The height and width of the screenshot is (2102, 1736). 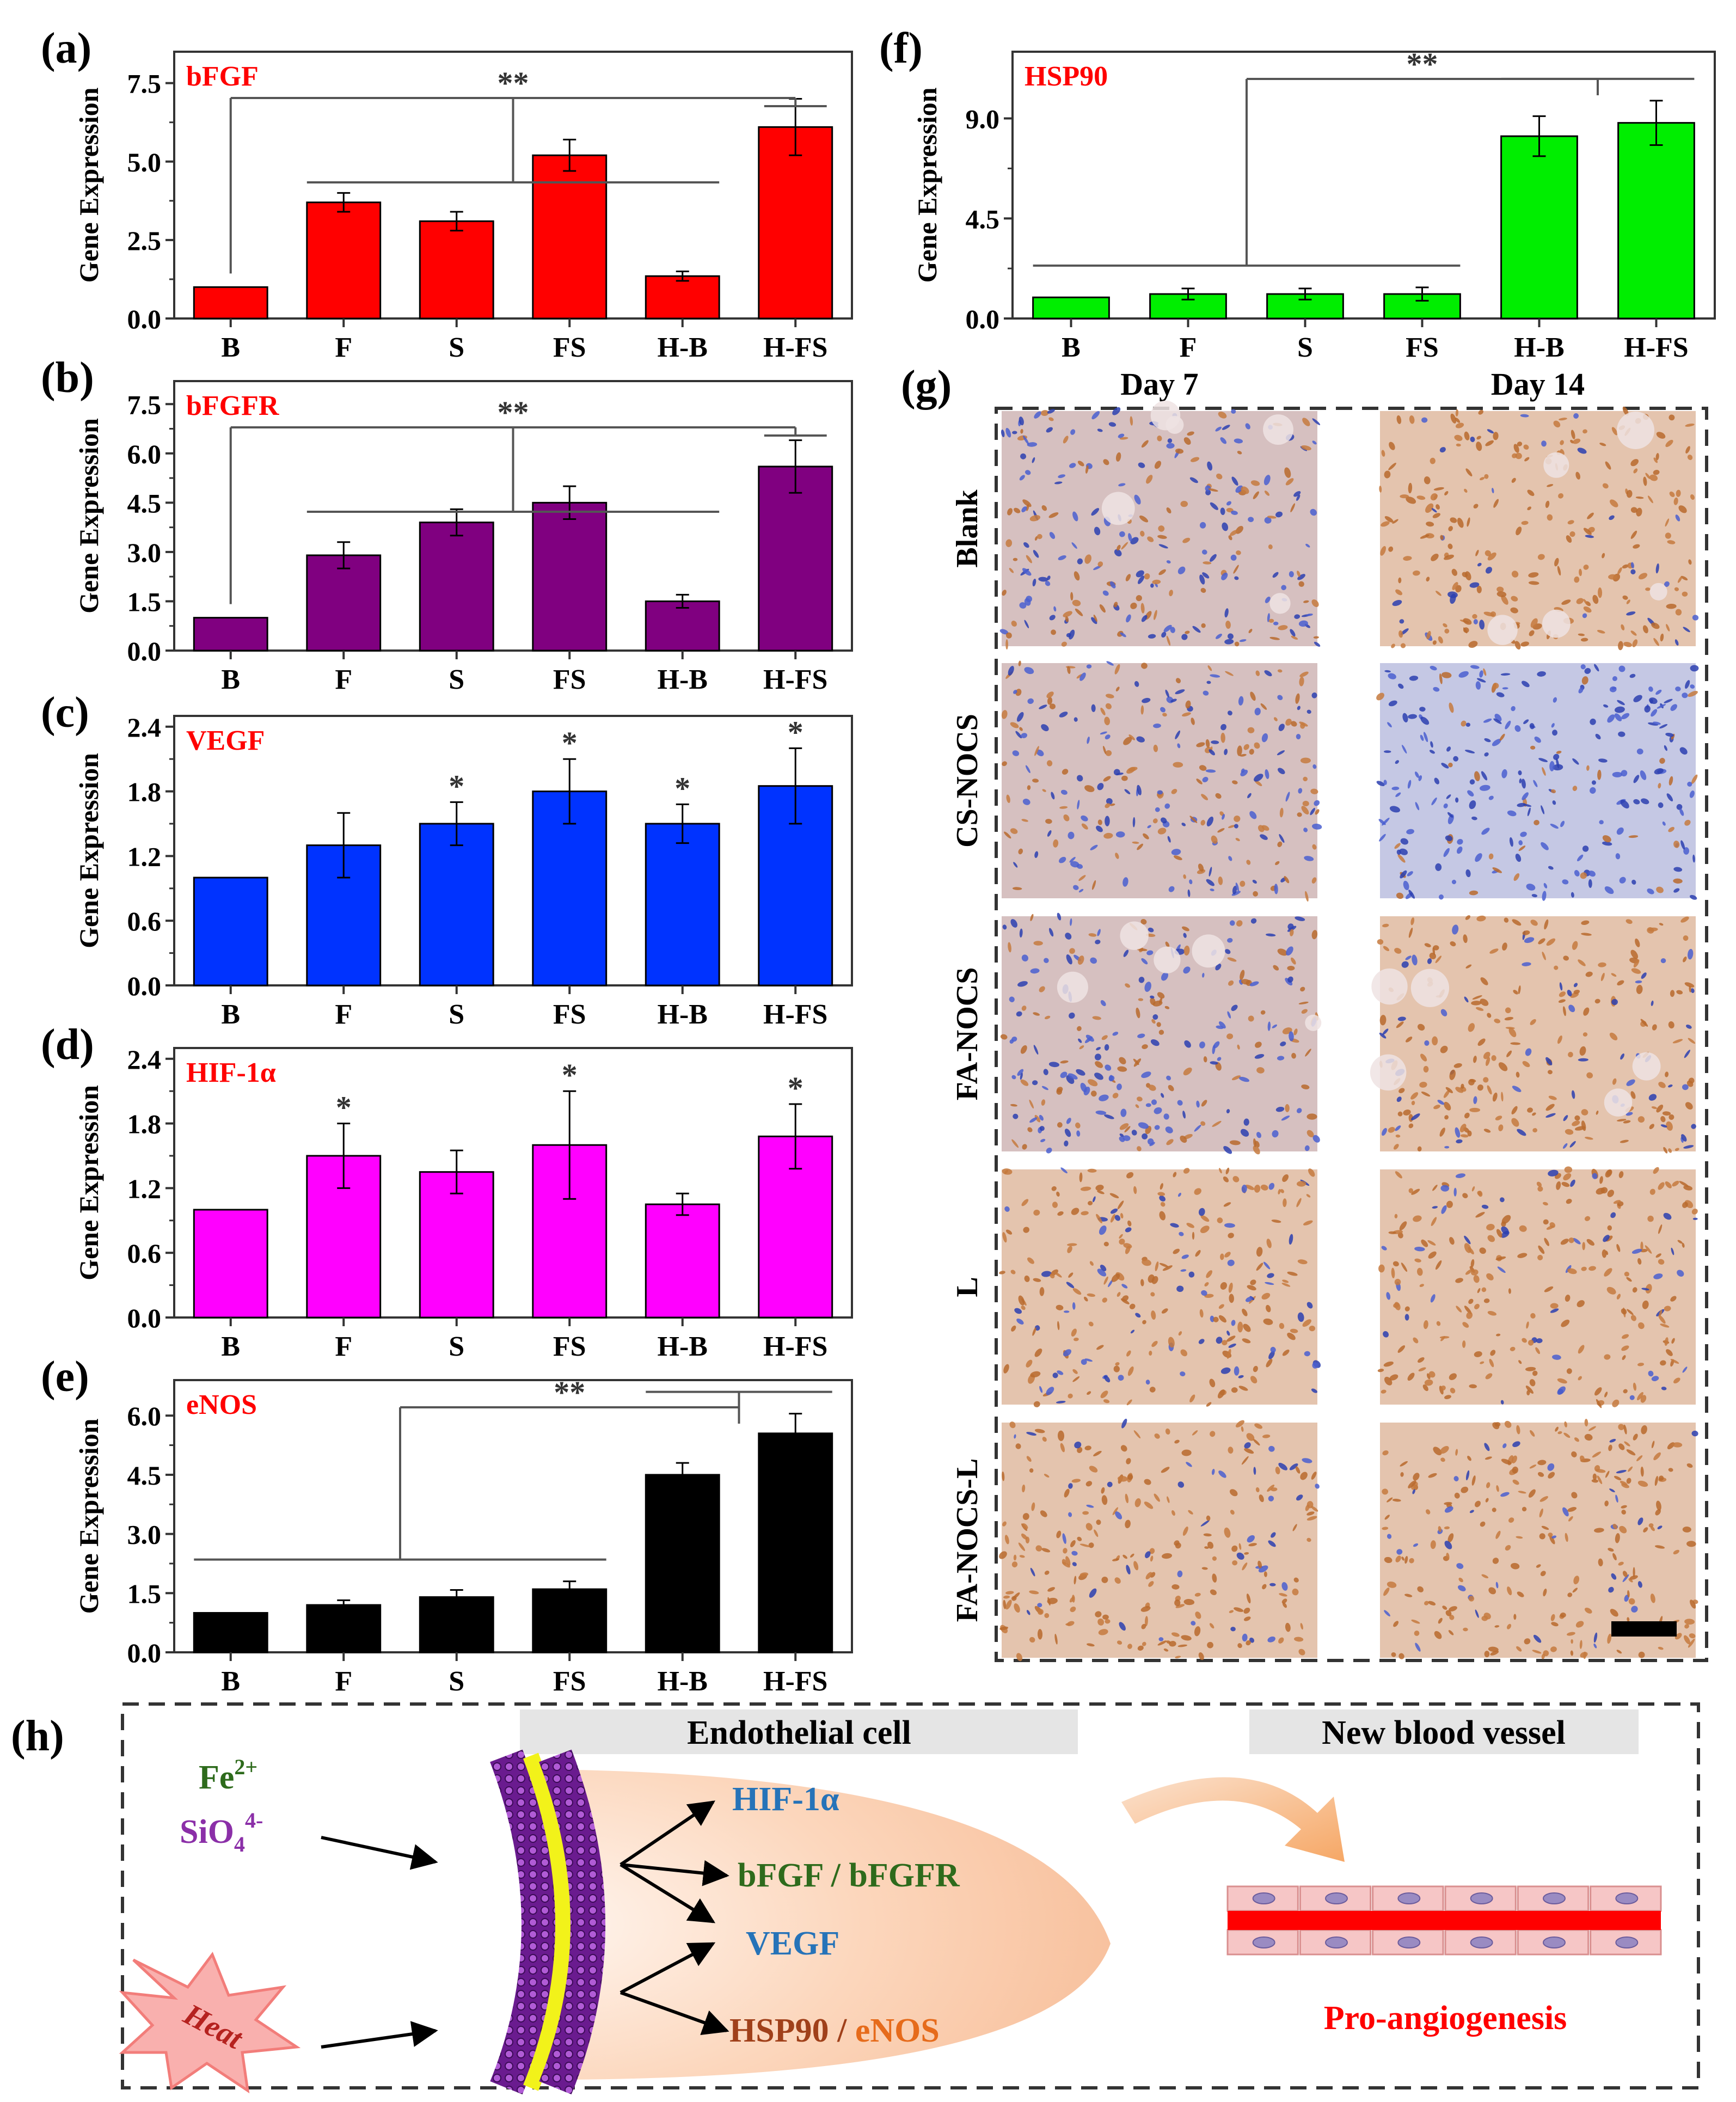 I want to click on tissue-vacuole, so click(x=1646, y=1066).